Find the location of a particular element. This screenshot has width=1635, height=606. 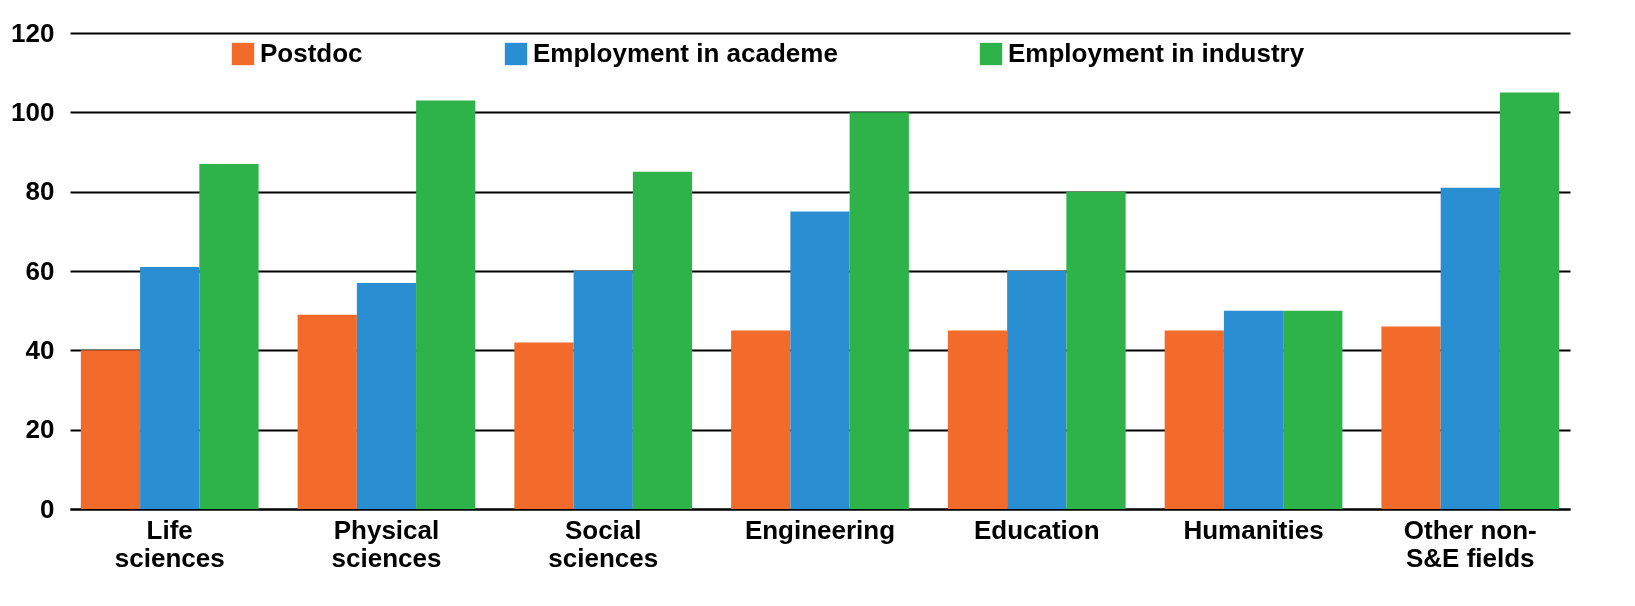

legend-label: Postdoc is located at coordinates (311, 53).